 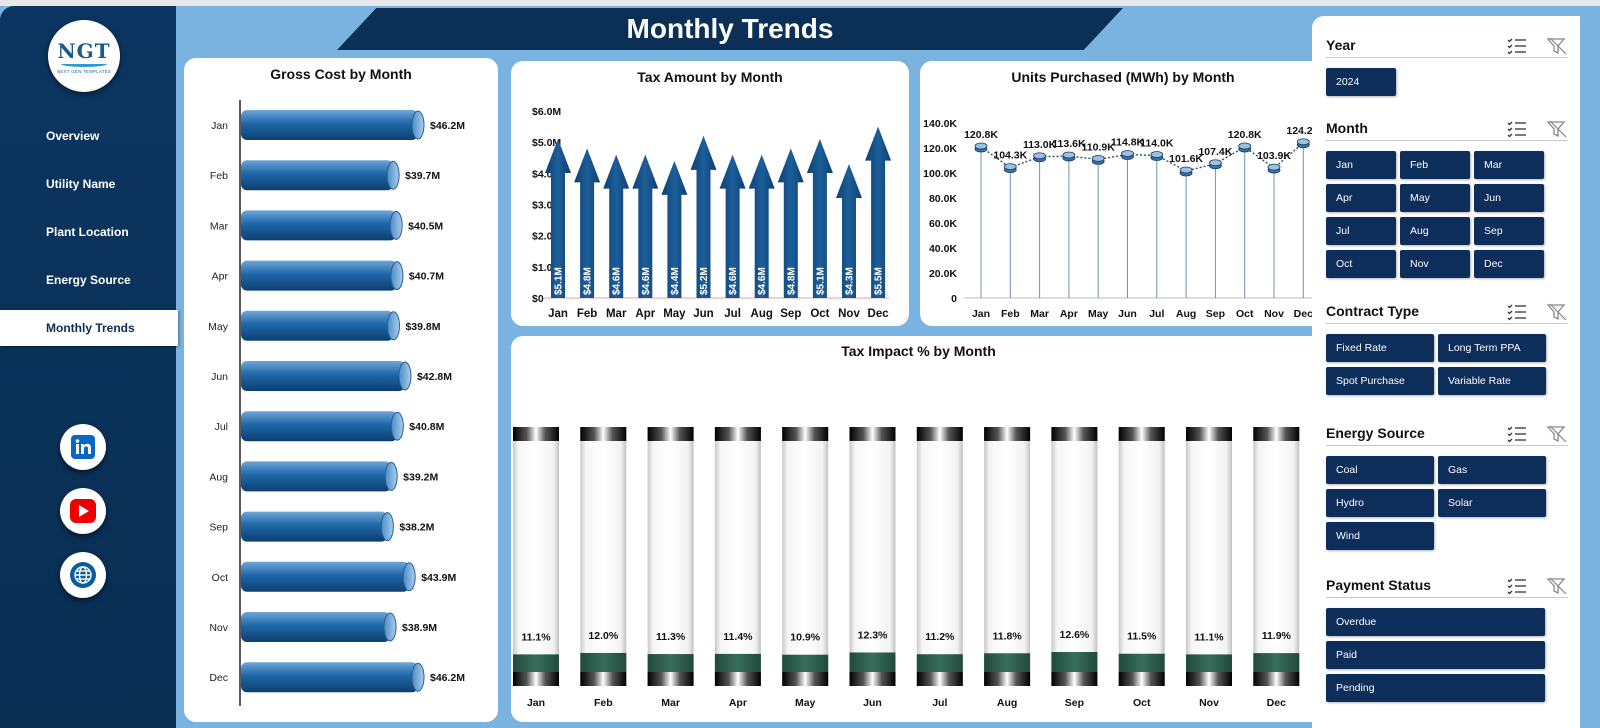 I want to click on month-filter-option: Jul, so click(x=1361, y=231).